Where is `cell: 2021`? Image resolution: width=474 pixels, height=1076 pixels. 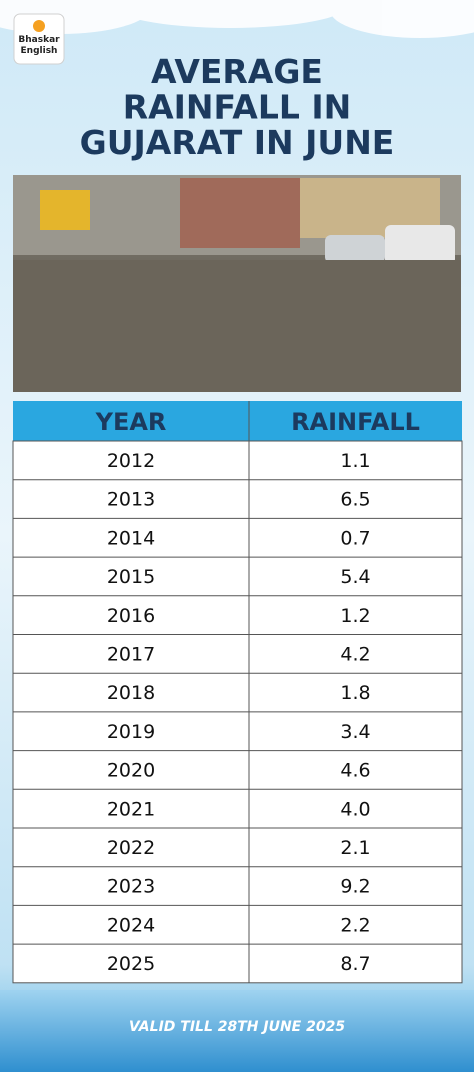
cell: 2021 is located at coordinates (131, 809).